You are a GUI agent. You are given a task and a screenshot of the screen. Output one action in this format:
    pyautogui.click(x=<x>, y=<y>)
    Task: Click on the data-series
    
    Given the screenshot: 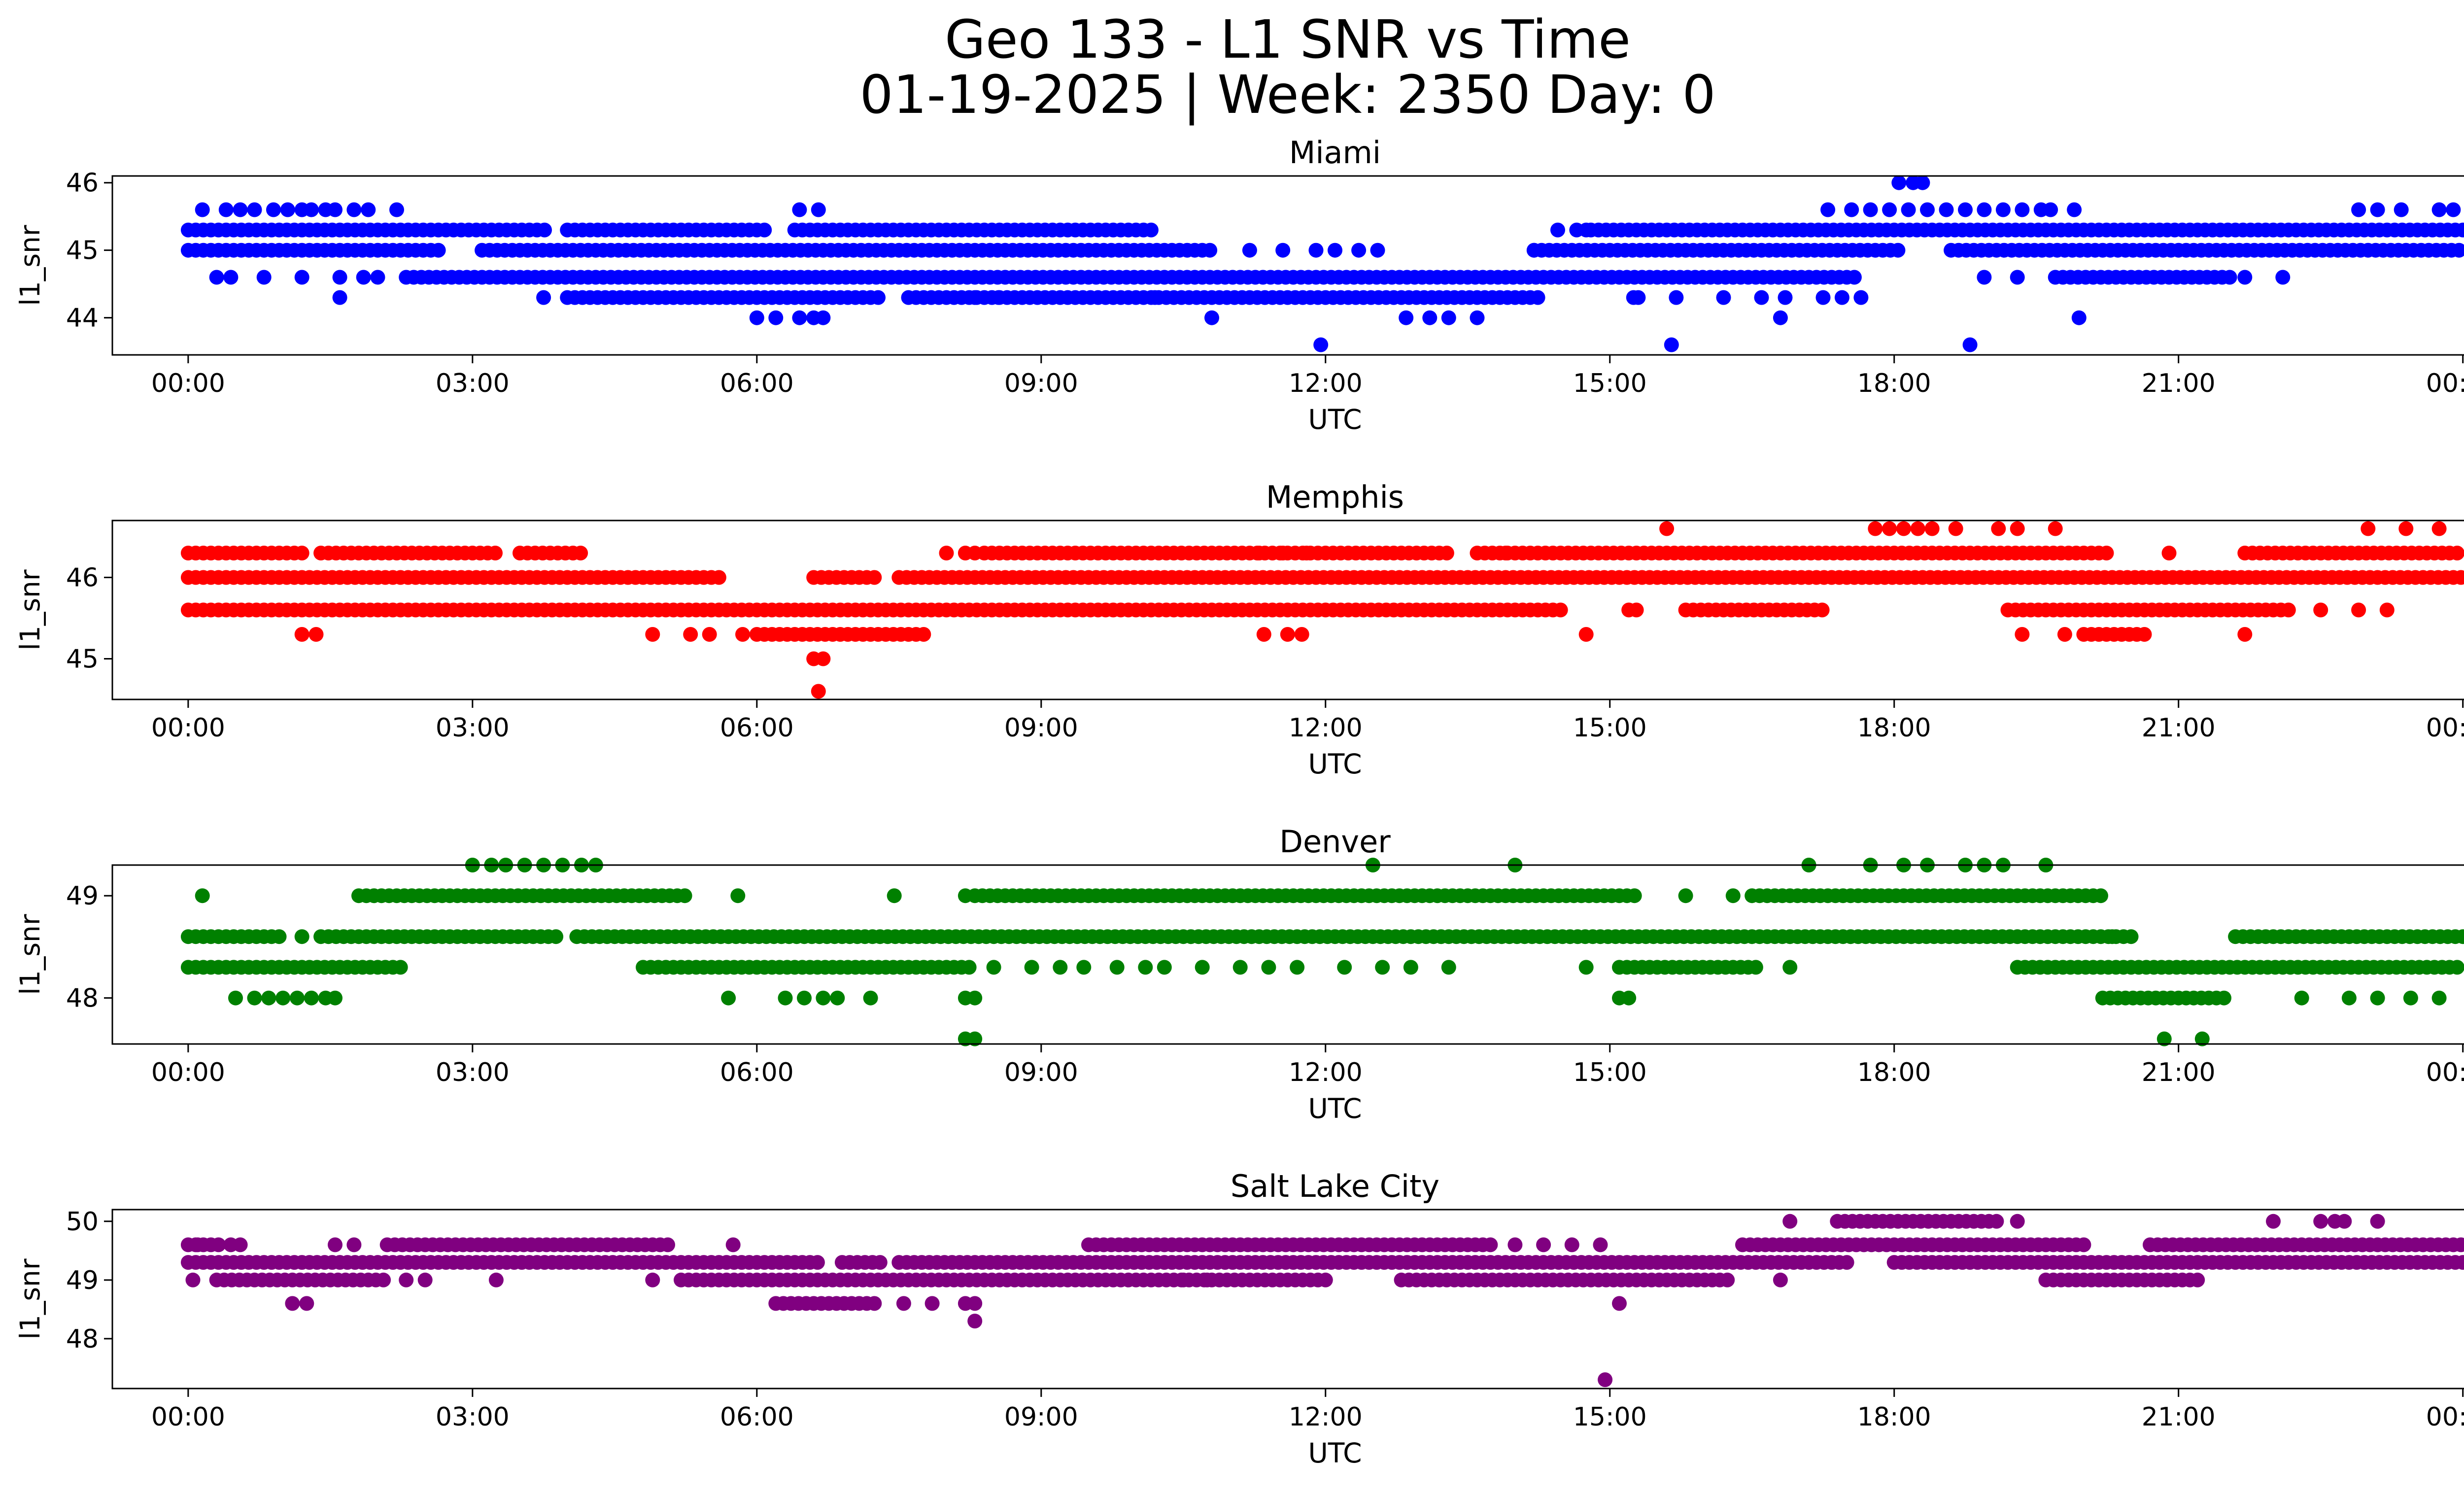 What is the action you would take?
    pyautogui.click(x=1322, y=263)
    